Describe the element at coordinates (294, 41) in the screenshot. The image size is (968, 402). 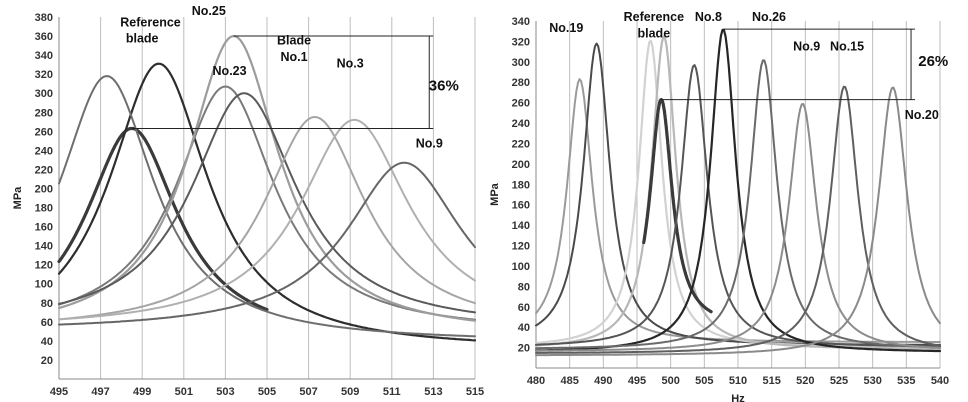
I see `annotation-label-blade: Blade` at that location.